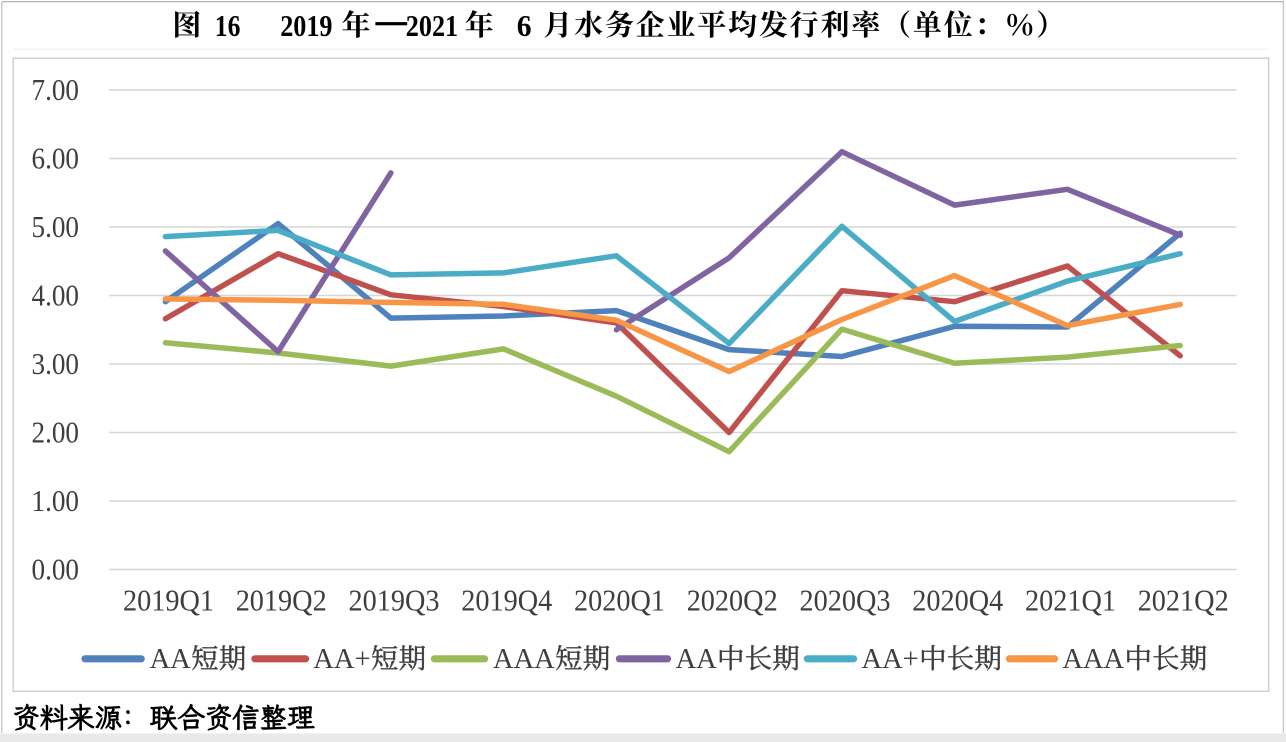 Image resolution: width=1286 pixels, height=742 pixels. What do you see at coordinates (56, 226) in the screenshot?
I see `svg-text: 5.00` at bounding box center [56, 226].